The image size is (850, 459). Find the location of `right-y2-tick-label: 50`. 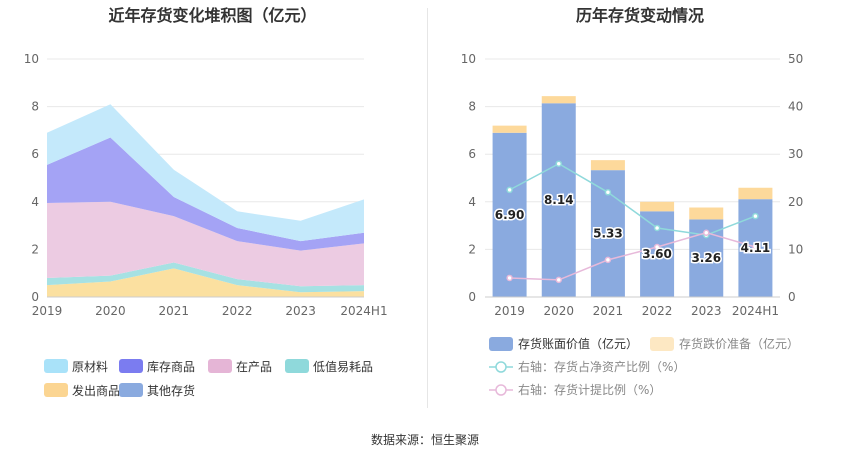

right-y2-tick-label: 50 is located at coordinates (795, 59).